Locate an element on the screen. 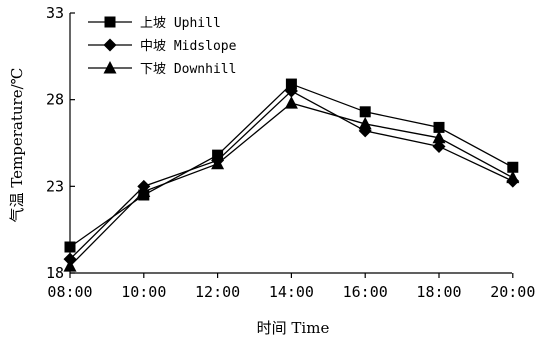  legend: 上坡 Uphill 中坡 Midslope 下坡 Downhill is located at coordinates (162, 46).